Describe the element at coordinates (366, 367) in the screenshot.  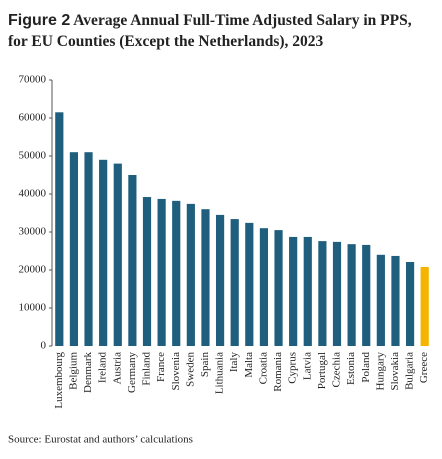
I see `x-tick-label: Poland` at that location.